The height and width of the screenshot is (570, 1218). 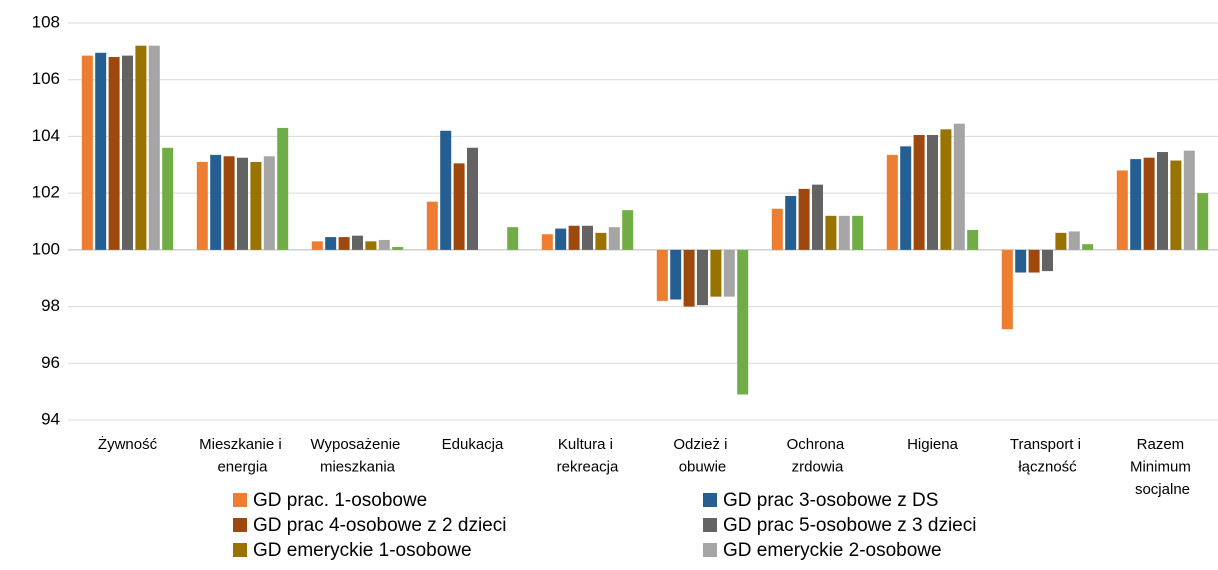 What do you see at coordinates (1162, 467) in the screenshot?
I see `x-tick-label: Razem Minimum socjalne` at bounding box center [1162, 467].